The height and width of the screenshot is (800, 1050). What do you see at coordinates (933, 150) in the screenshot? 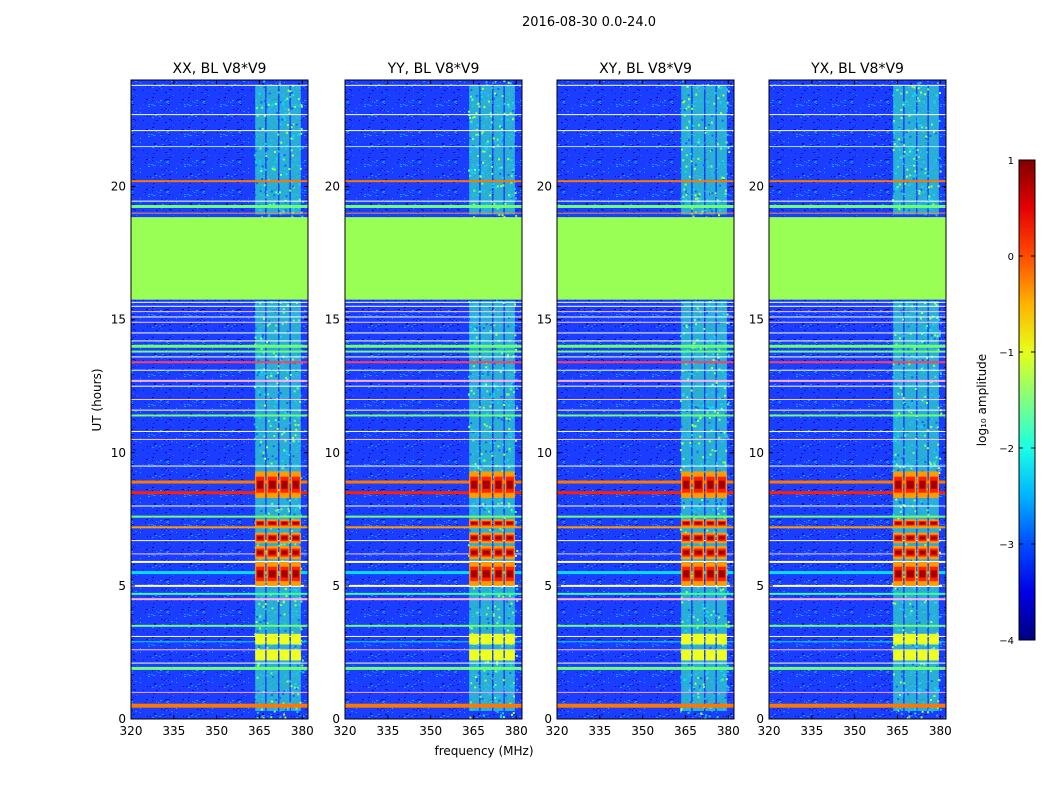
I see `rfi-band` at bounding box center [933, 150].